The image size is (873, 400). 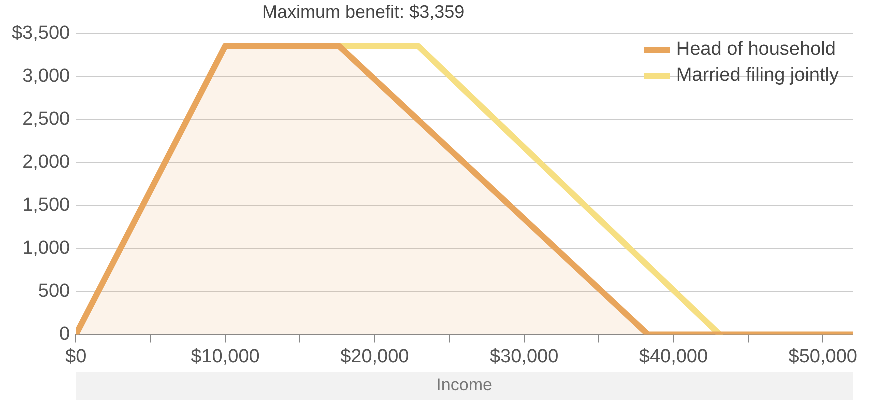 I want to click on x-axis-title: Income, so click(x=464, y=384).